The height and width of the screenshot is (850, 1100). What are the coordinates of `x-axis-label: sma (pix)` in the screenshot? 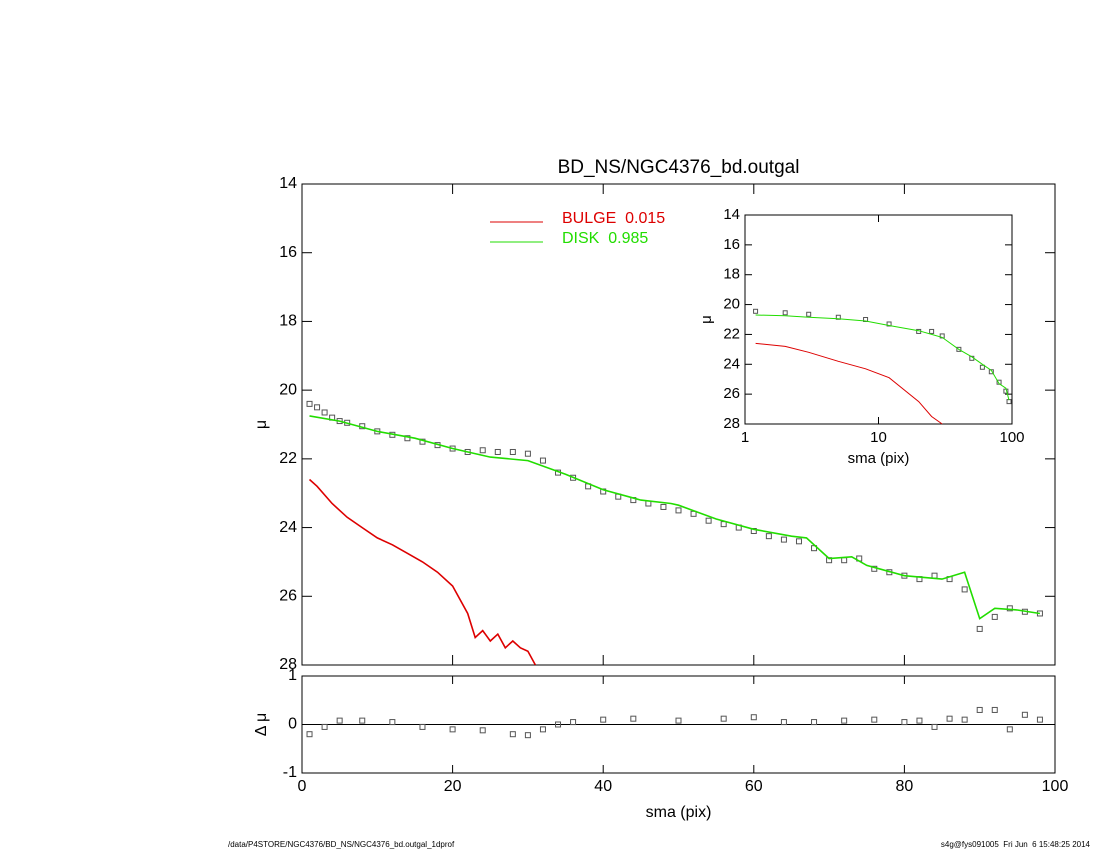 It's located at (679, 812).